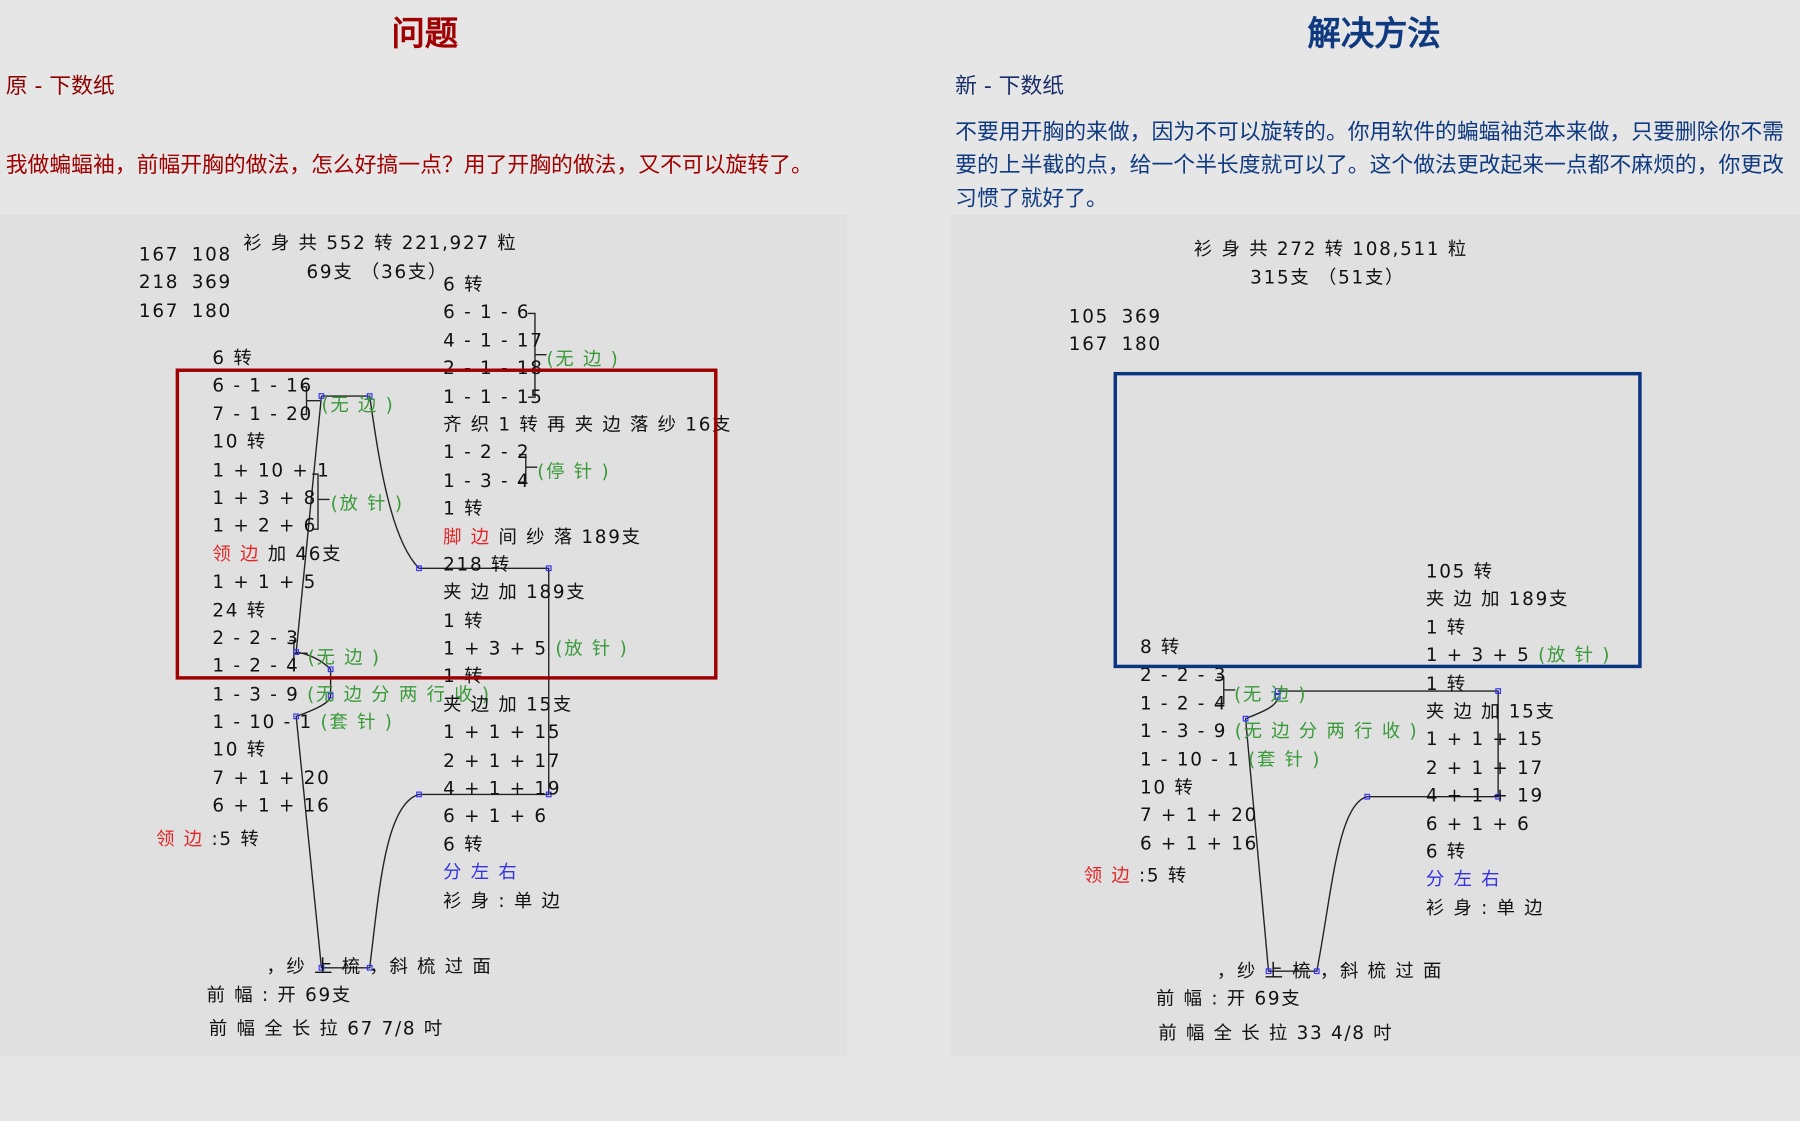 The height and width of the screenshot is (1121, 1800). I want to click on solution-shape-outline, so click(1371, 831).